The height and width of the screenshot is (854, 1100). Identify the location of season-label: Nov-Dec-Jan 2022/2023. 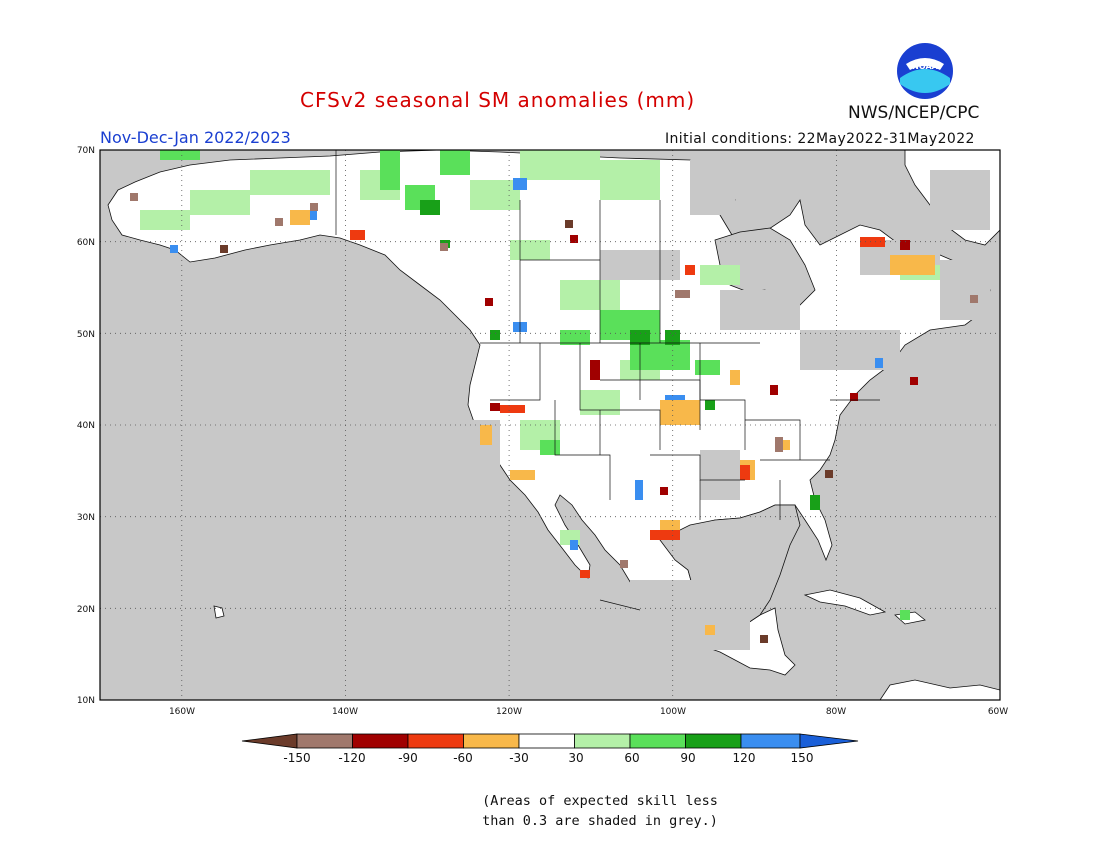
(195, 137).